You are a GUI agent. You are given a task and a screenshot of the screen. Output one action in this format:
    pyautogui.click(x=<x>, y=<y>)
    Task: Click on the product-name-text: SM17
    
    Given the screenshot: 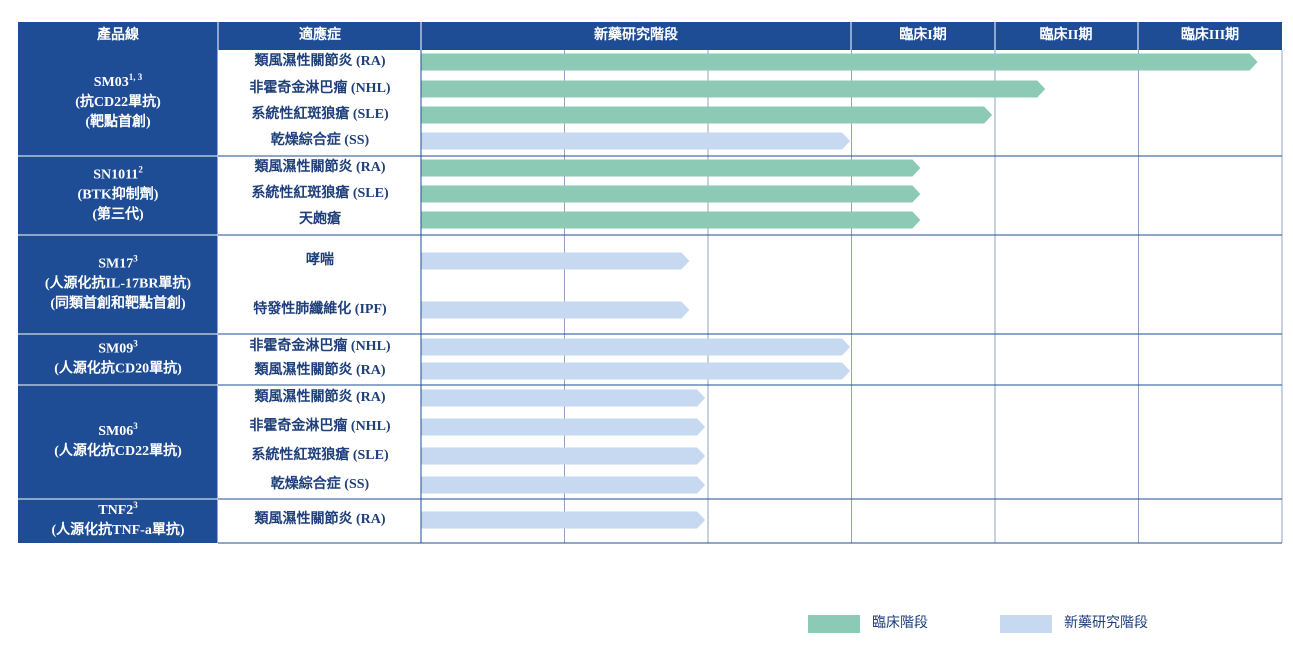 What is the action you would take?
    pyautogui.click(x=115, y=264)
    